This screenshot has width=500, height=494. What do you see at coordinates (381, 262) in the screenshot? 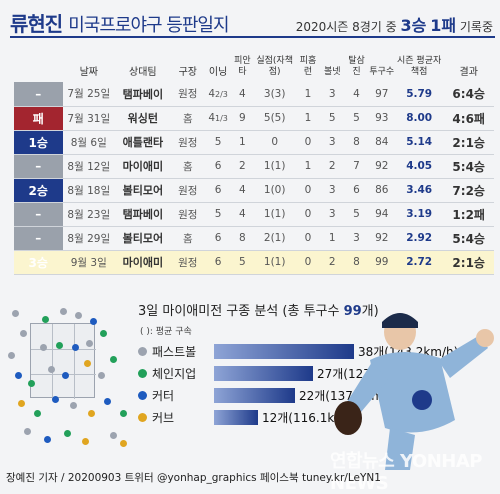
I see `pitches-cell: 99` at bounding box center [381, 262].